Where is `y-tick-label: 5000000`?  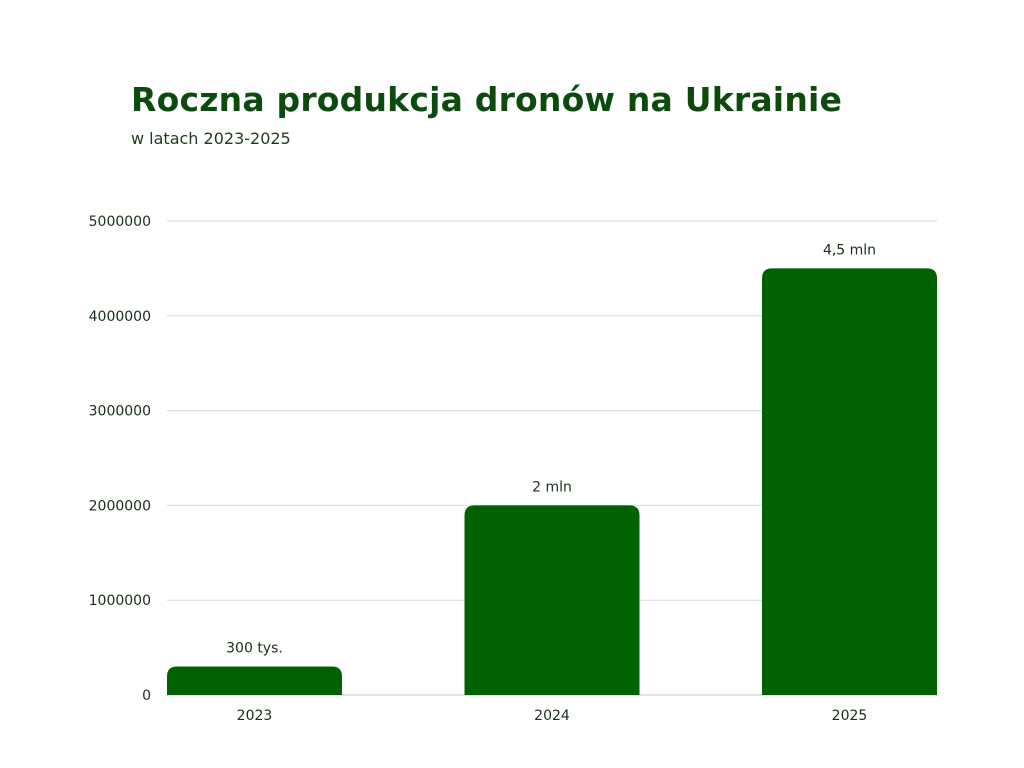
y-tick-label: 5000000 is located at coordinates (120, 222).